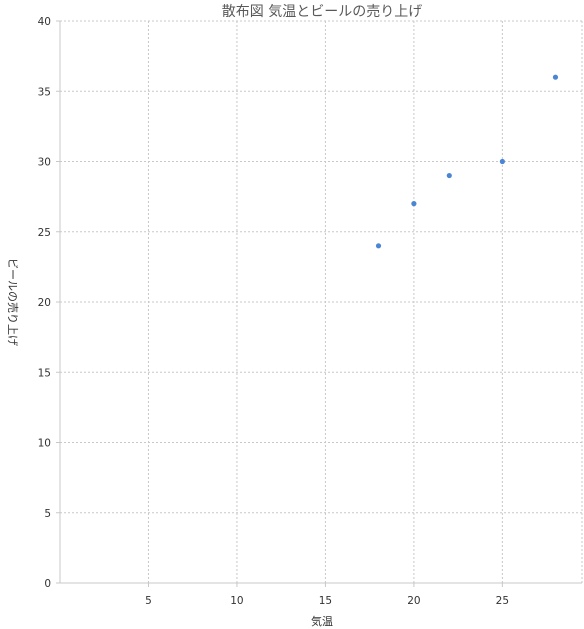  What do you see at coordinates (236, 601) in the screenshot?
I see `x-tick-label: 10` at bounding box center [236, 601].